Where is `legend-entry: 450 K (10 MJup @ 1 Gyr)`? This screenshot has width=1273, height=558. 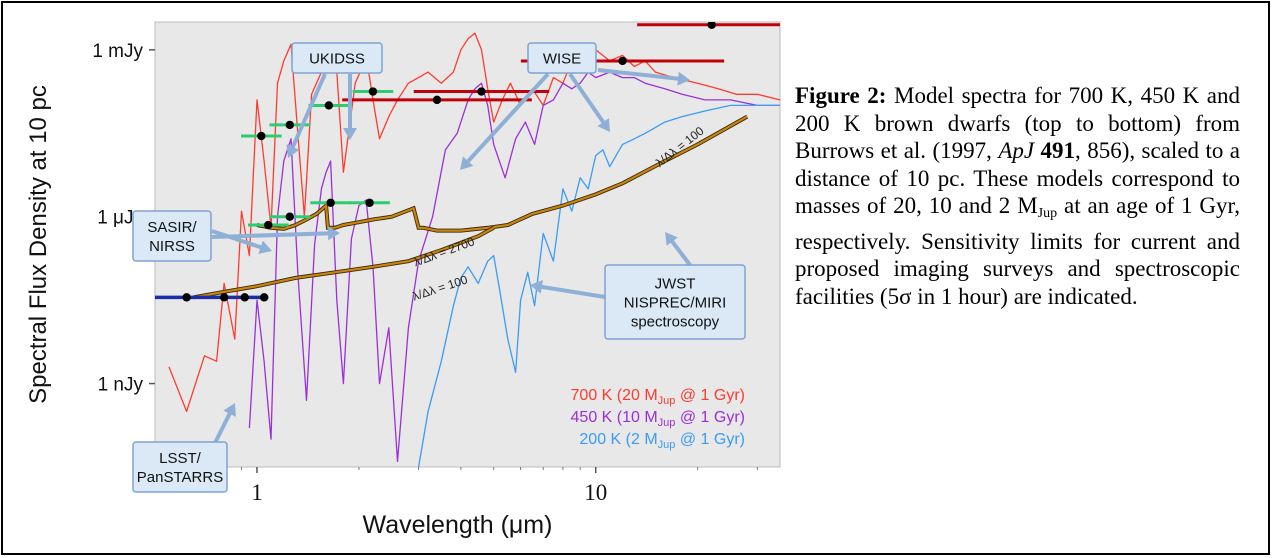 legend-entry: 450 K (10 MJup @ 1 Gyr) is located at coordinates (658, 419).